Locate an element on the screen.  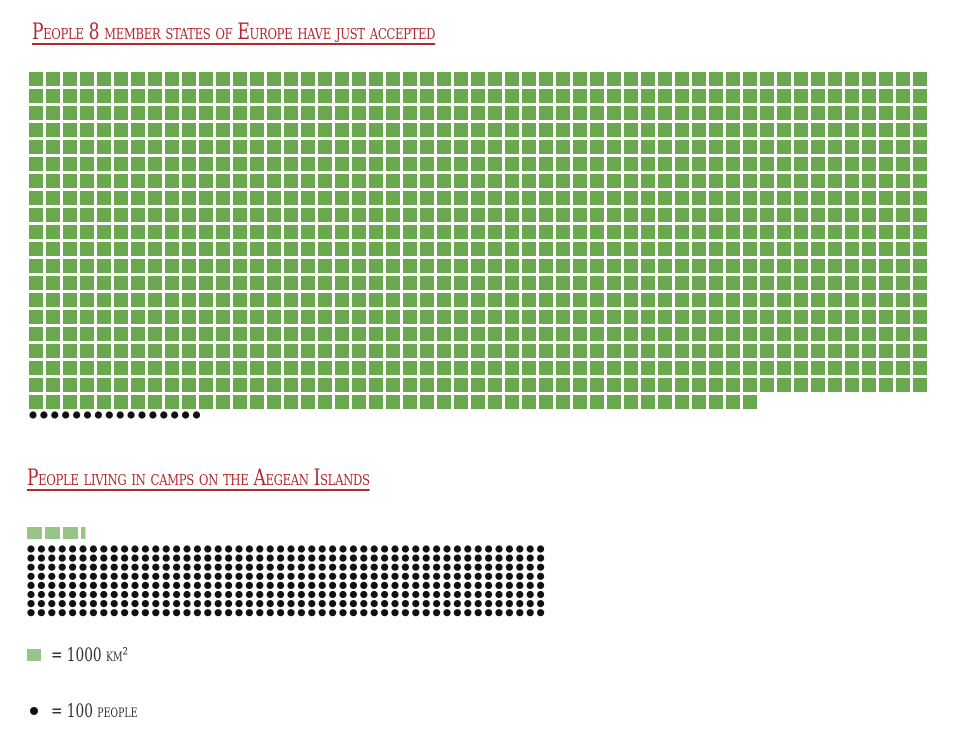
legend-area: = 1000 km² is located at coordinates (92, 655).